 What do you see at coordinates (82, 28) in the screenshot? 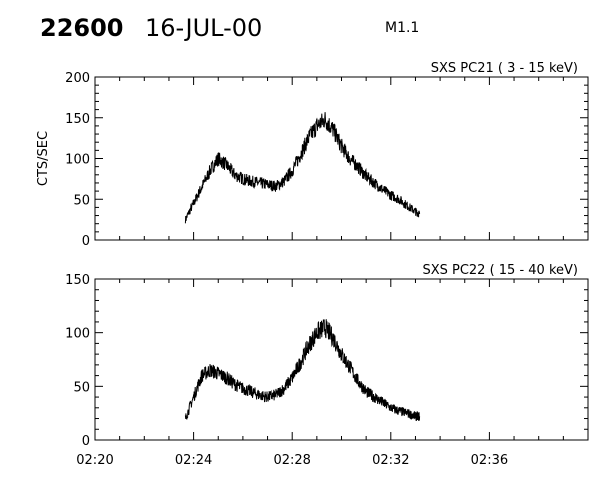
I see `flare-id: 22600` at bounding box center [82, 28].